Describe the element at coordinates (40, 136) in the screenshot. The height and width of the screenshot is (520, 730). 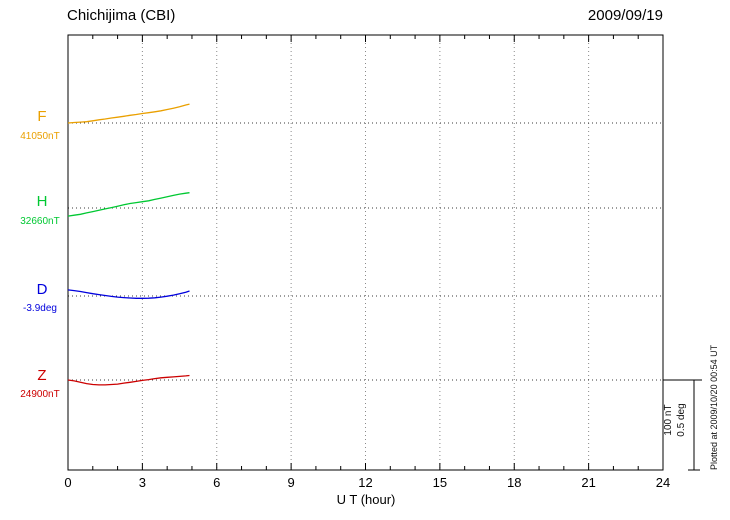
I see `series-baseline-F: 41050nT` at that location.